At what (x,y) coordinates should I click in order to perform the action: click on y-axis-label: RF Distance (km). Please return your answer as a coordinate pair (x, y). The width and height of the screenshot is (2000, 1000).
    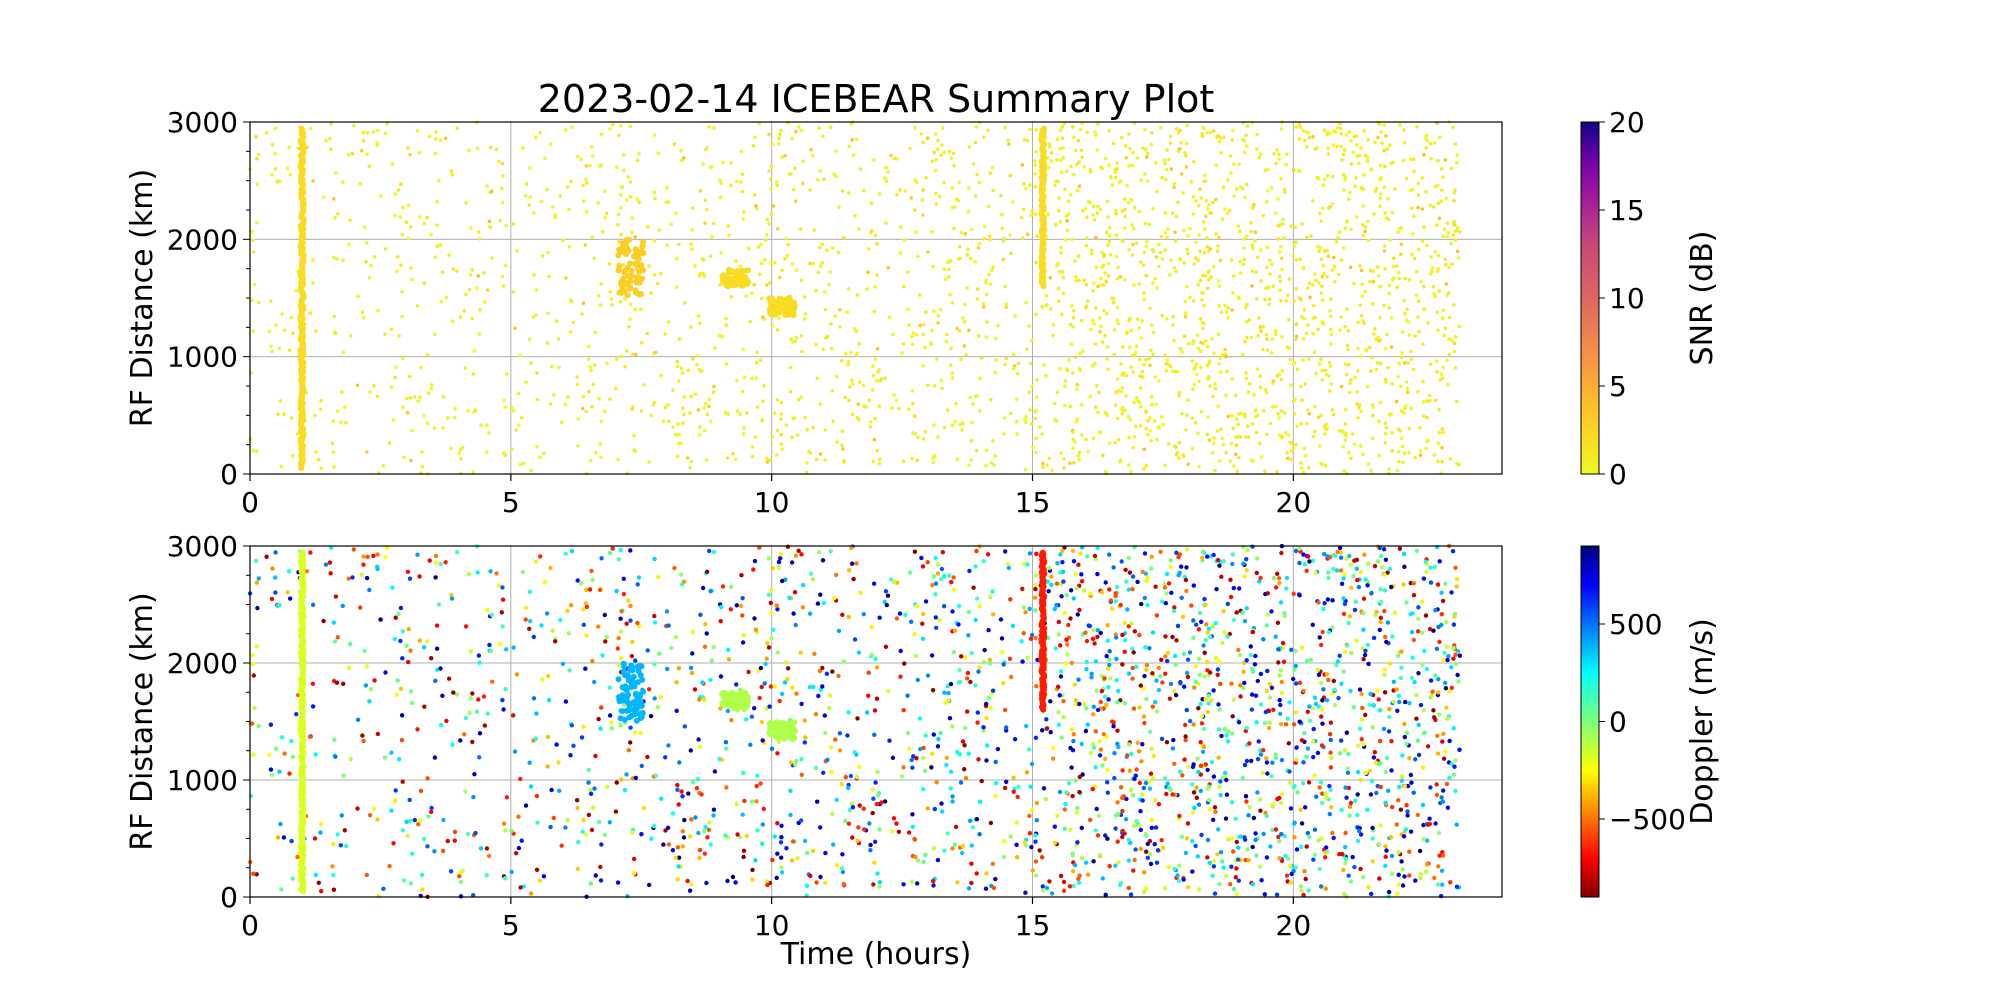
    Looking at the image, I should click on (142, 298).